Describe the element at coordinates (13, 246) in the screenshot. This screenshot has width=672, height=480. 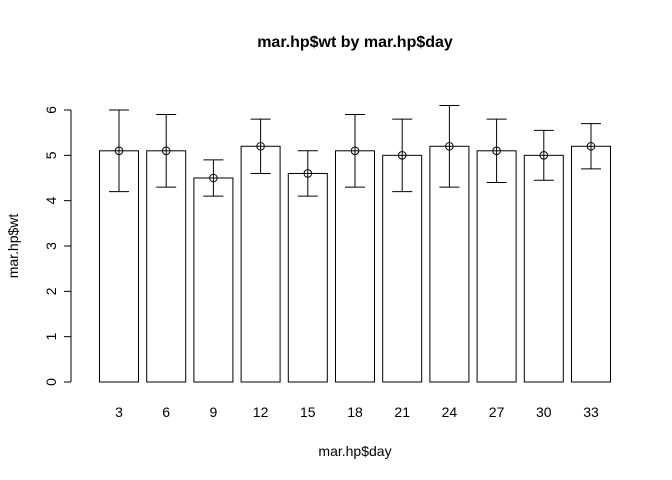
I see `y-axis-label: mar.hp$wt` at that location.